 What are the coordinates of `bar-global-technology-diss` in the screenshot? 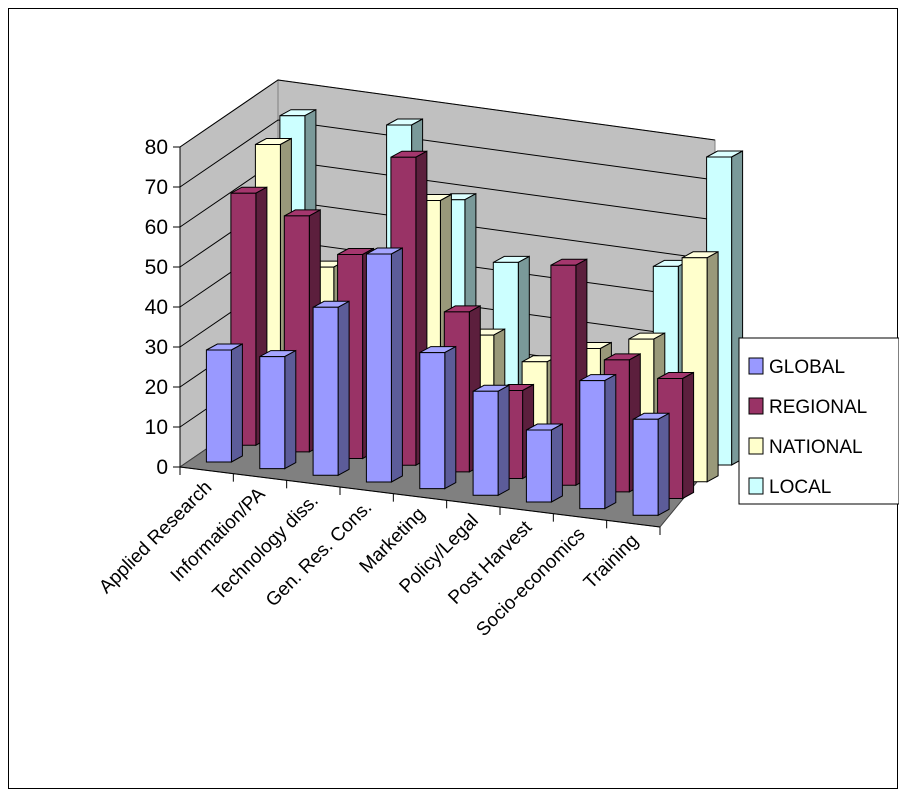 It's located at (331, 388).